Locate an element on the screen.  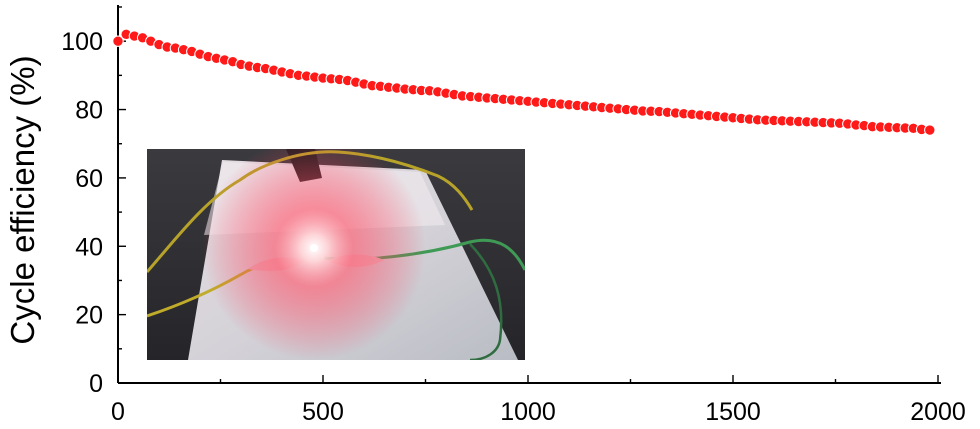
green-wire-bottom is located at coordinates (486, 301).